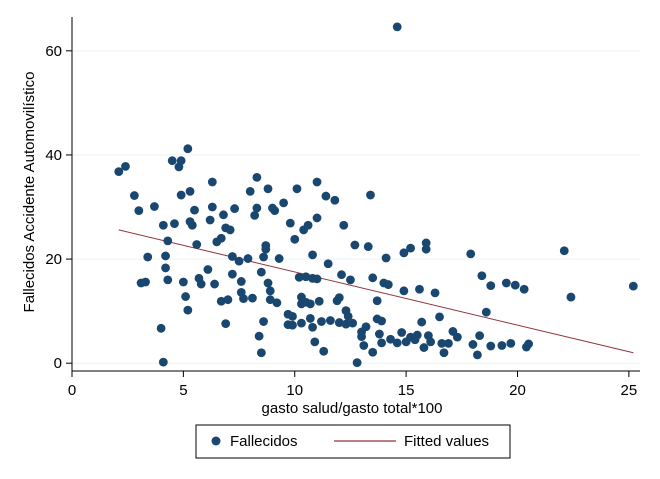 Image resolution: width=660 pixels, height=479 pixels. Describe the element at coordinates (353, 441) in the screenshot. I see `legend: Fallecidos Fitted values` at that location.